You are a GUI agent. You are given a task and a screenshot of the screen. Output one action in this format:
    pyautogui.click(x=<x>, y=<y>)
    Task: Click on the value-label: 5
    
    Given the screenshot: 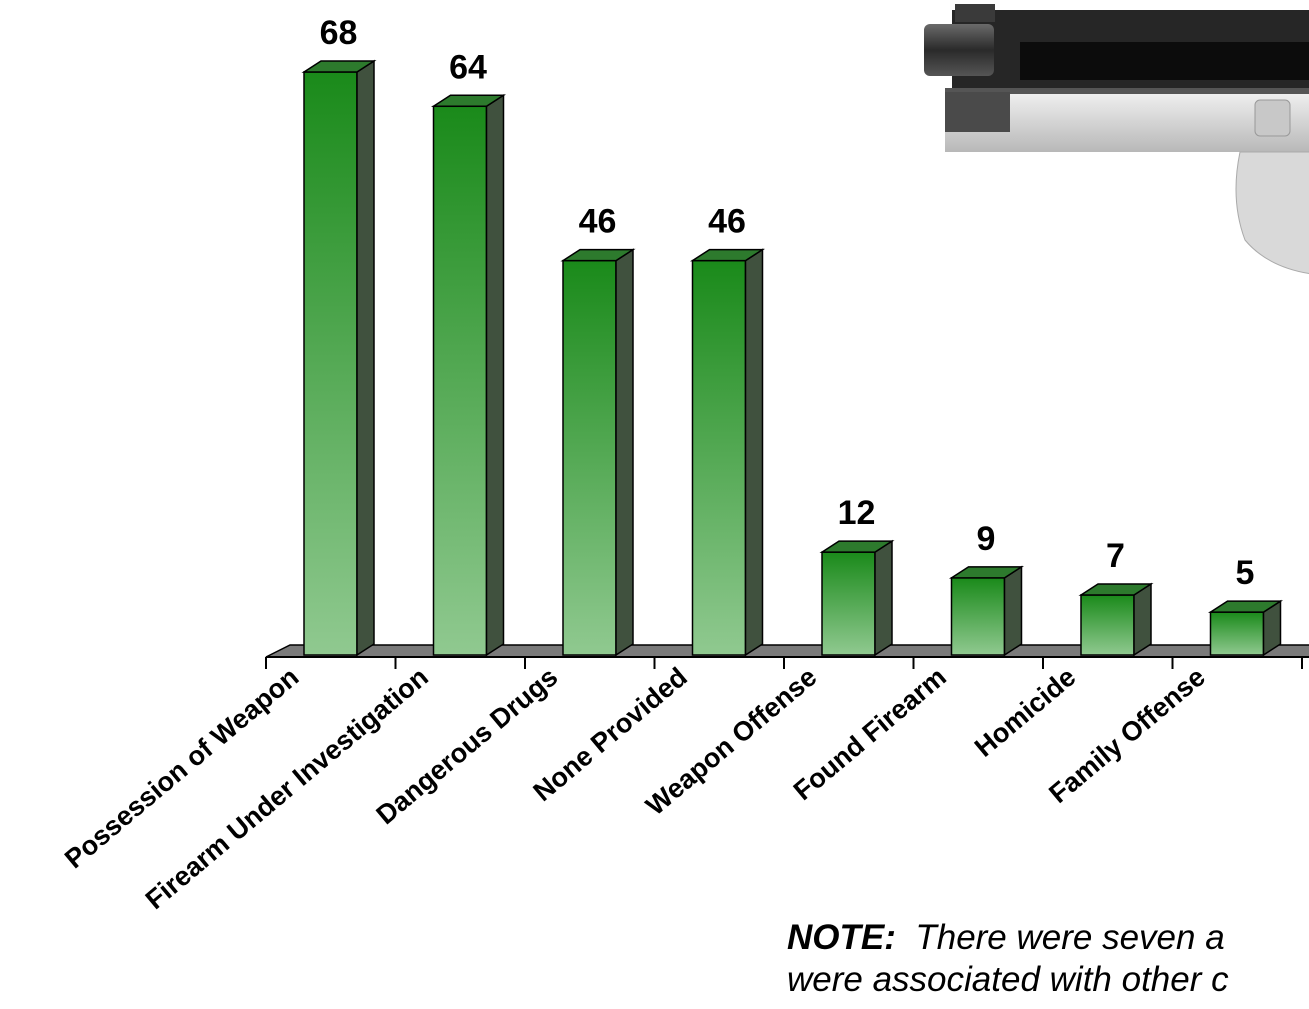 What is the action you would take?
    pyautogui.click(x=1245, y=573)
    